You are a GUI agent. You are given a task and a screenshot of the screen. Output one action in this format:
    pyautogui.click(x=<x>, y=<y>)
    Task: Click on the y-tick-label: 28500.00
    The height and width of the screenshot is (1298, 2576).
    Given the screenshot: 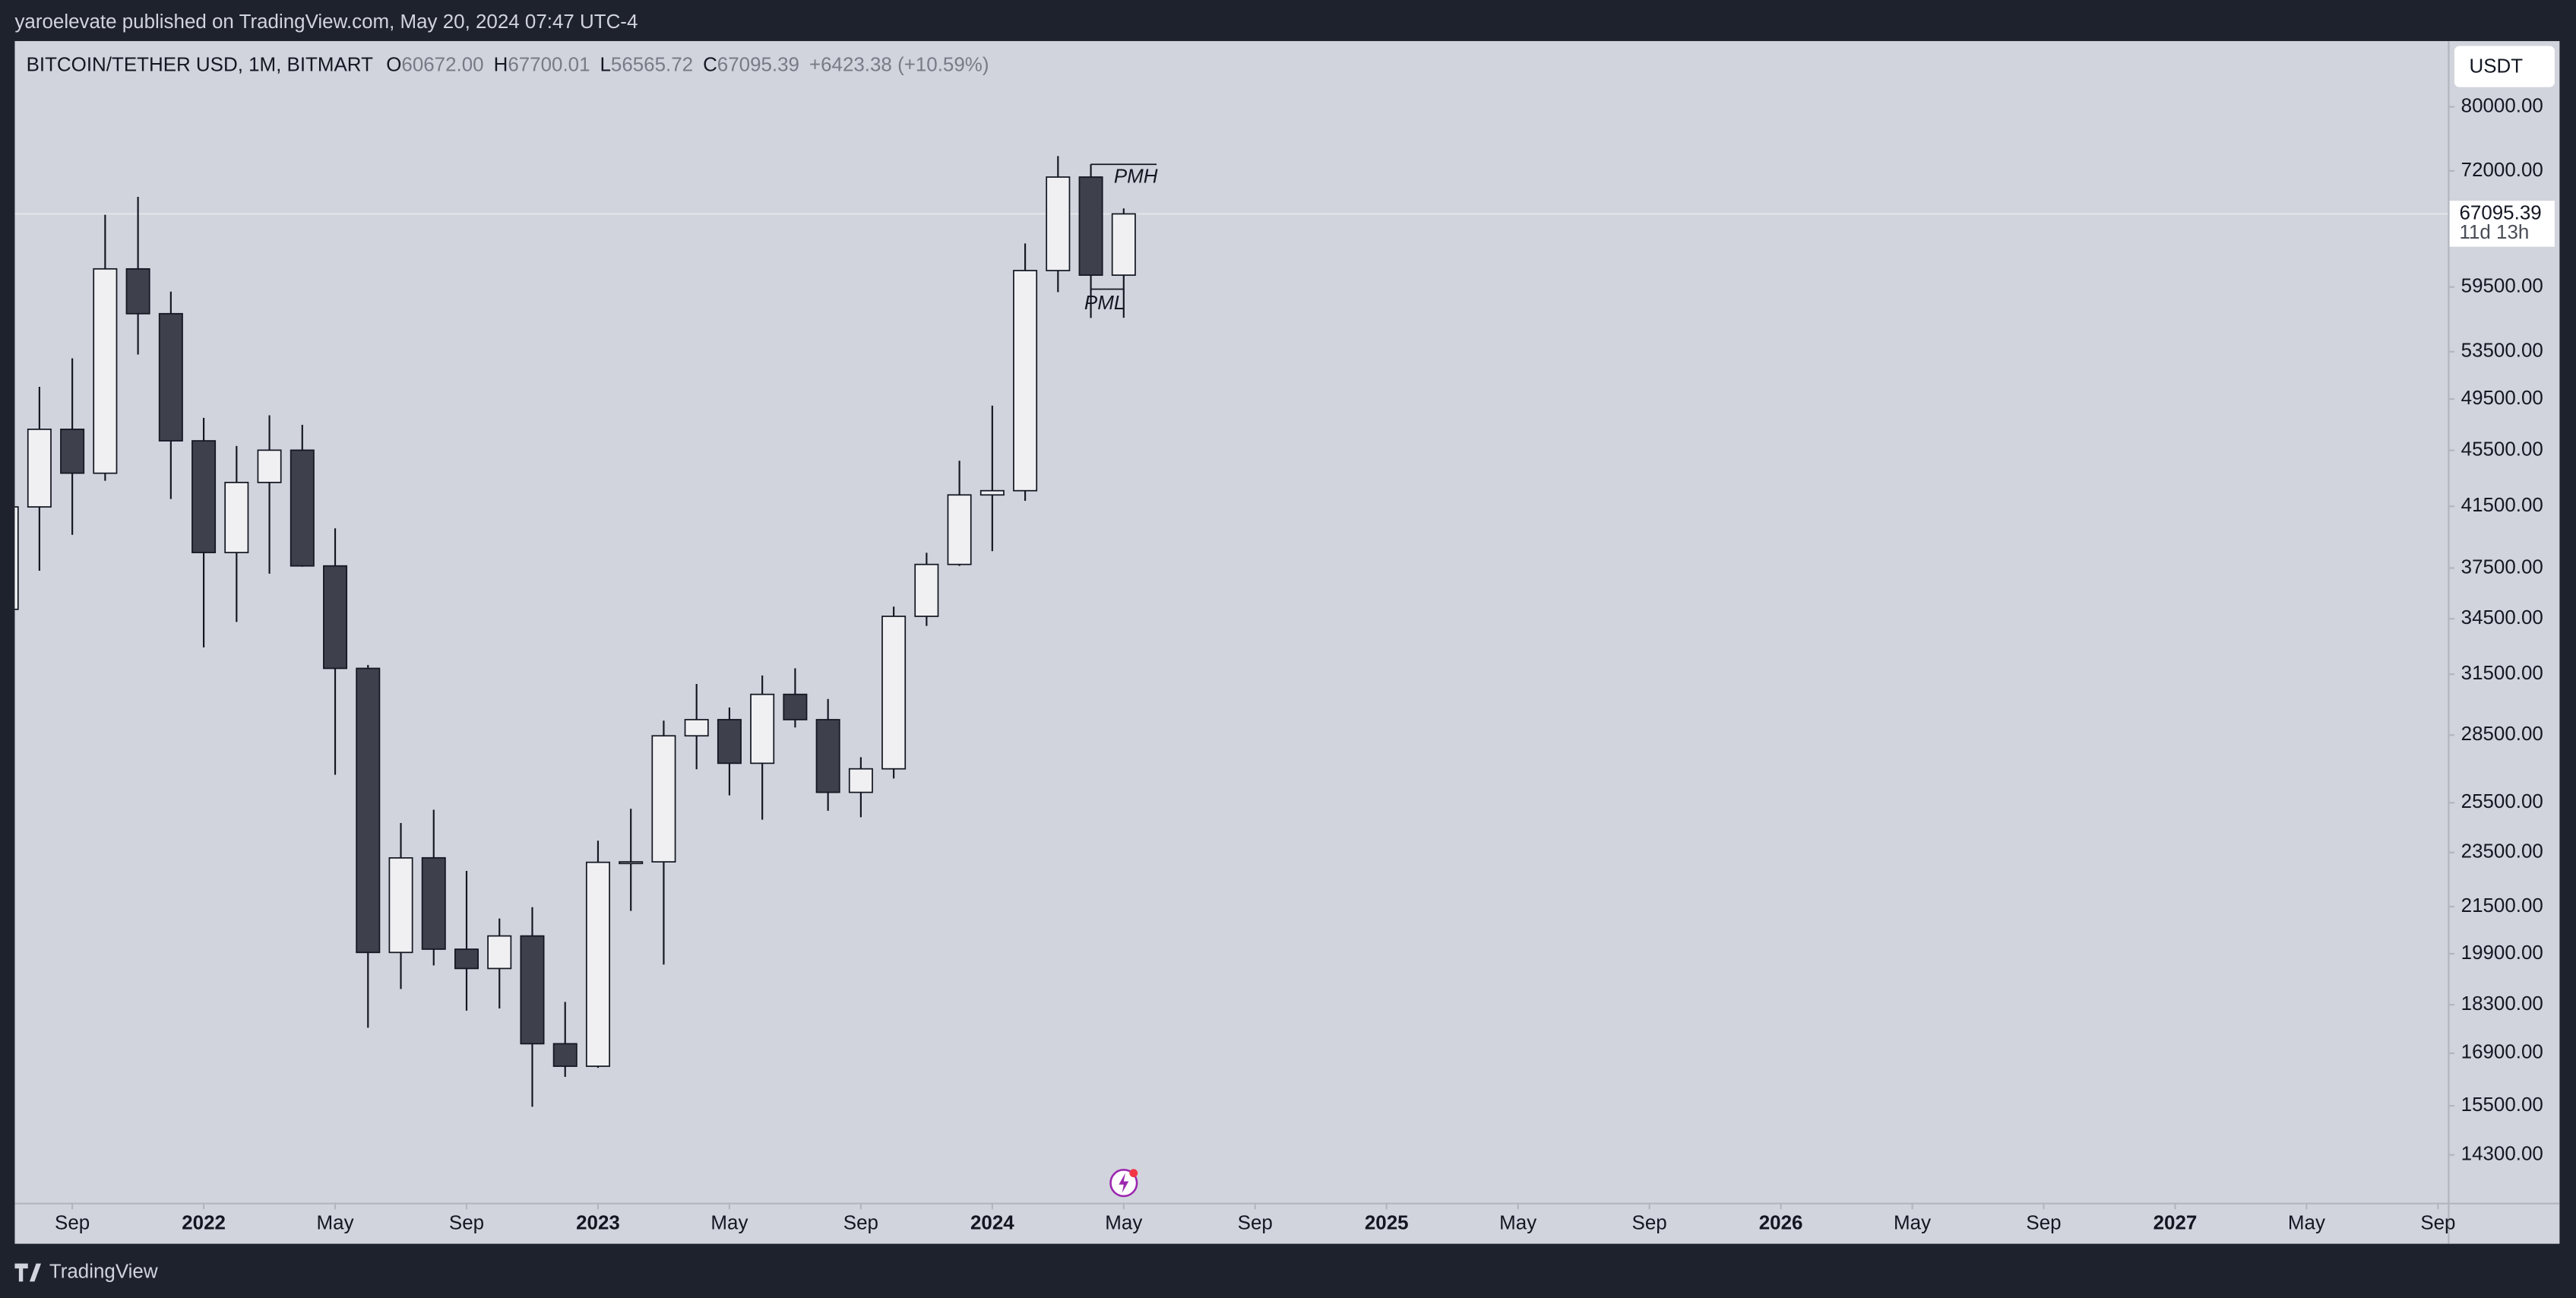 What is the action you would take?
    pyautogui.click(x=2502, y=734)
    